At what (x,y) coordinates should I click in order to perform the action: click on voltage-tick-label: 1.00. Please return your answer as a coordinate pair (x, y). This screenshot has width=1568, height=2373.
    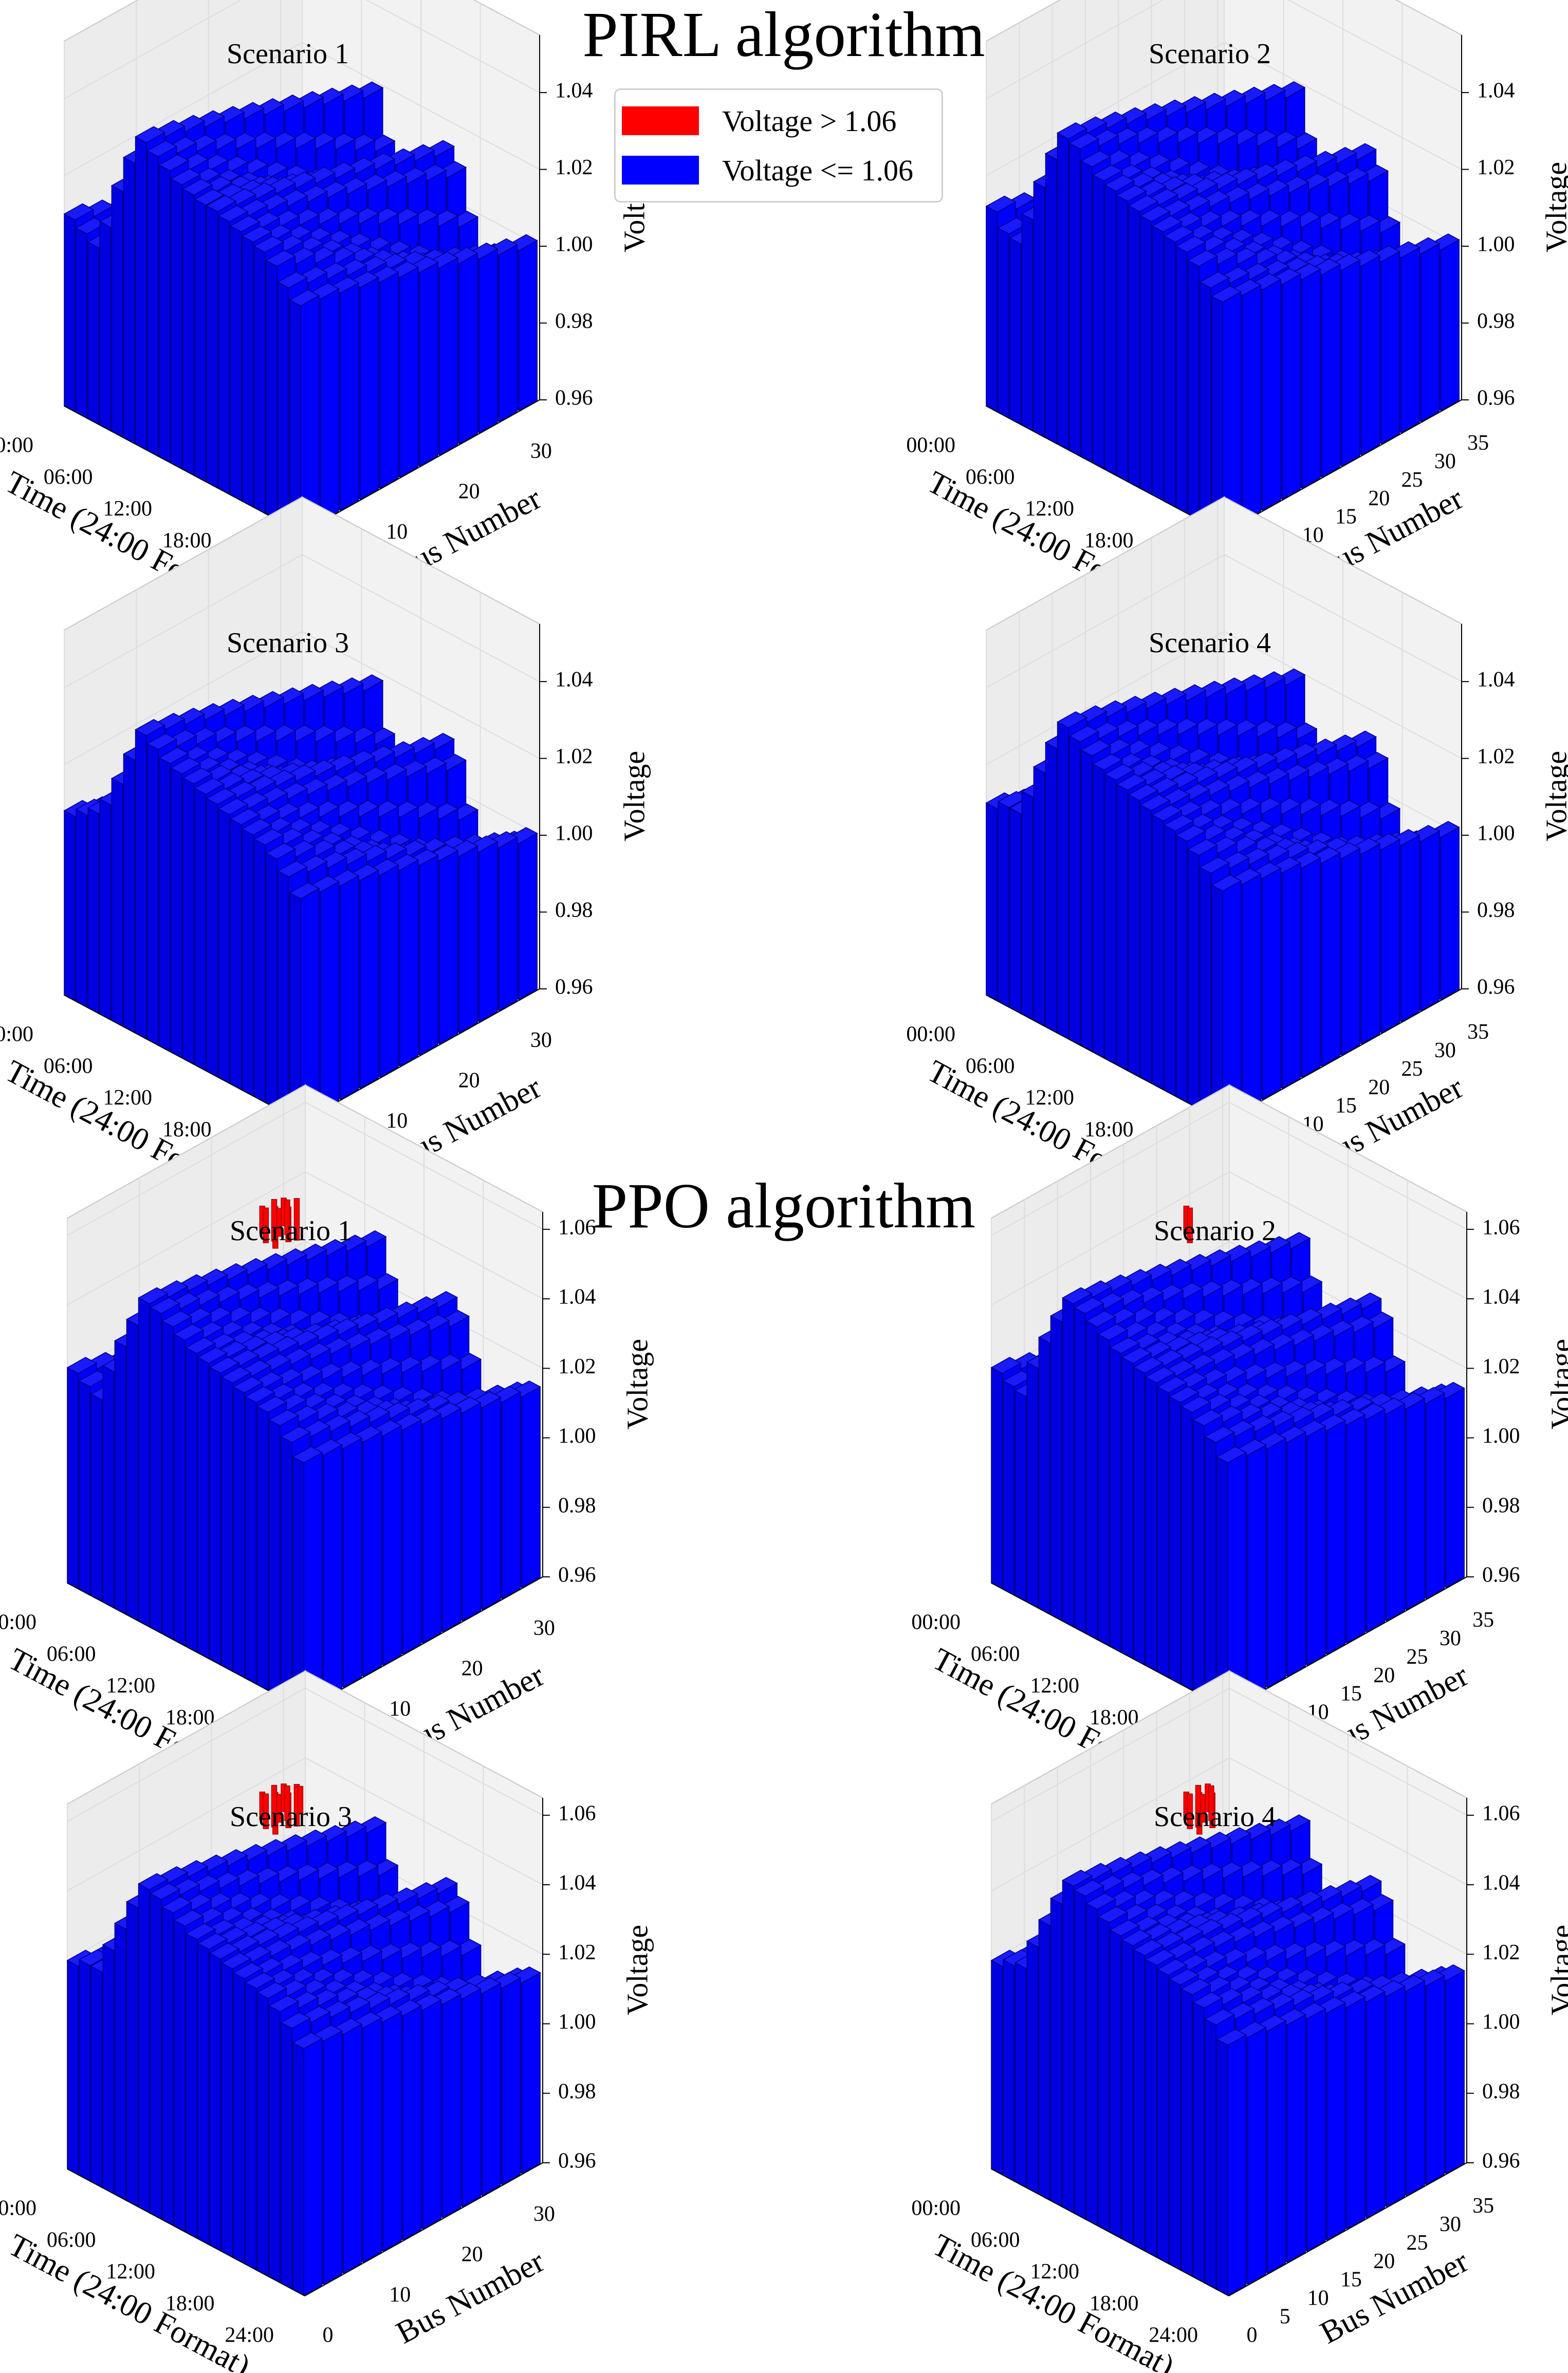
    Looking at the image, I should click on (574, 834).